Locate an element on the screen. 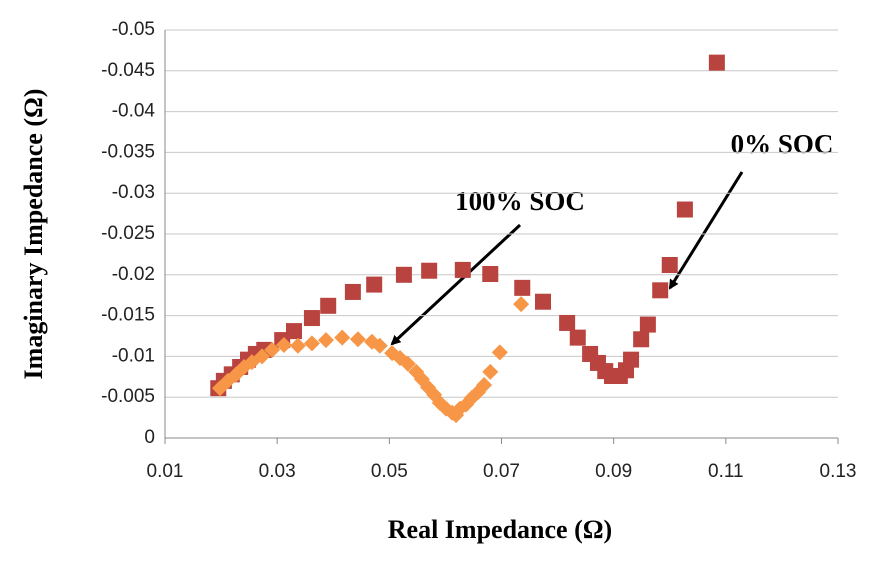  x-tick-label: 0.01 is located at coordinates (165, 471).